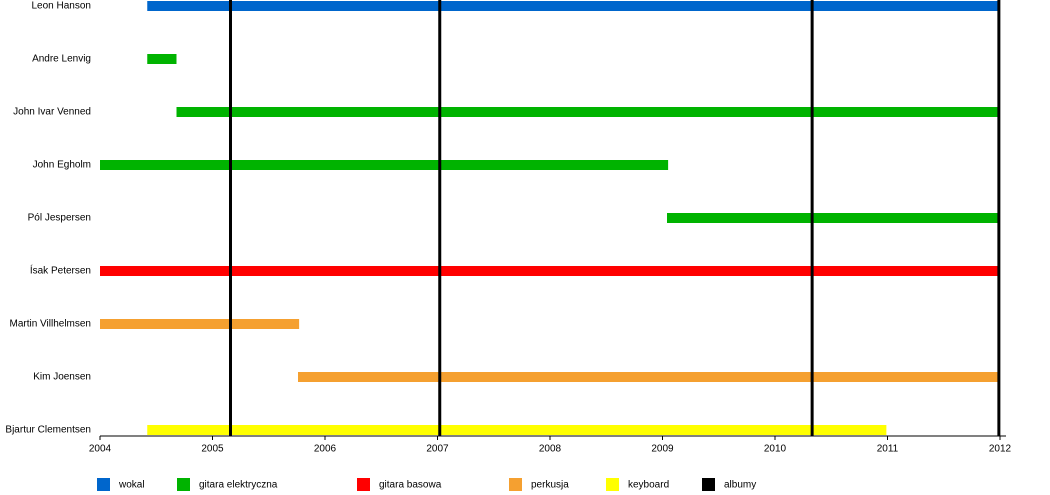 The height and width of the screenshot is (495, 1050). I want to click on member-label: John Egholm, so click(62, 165).